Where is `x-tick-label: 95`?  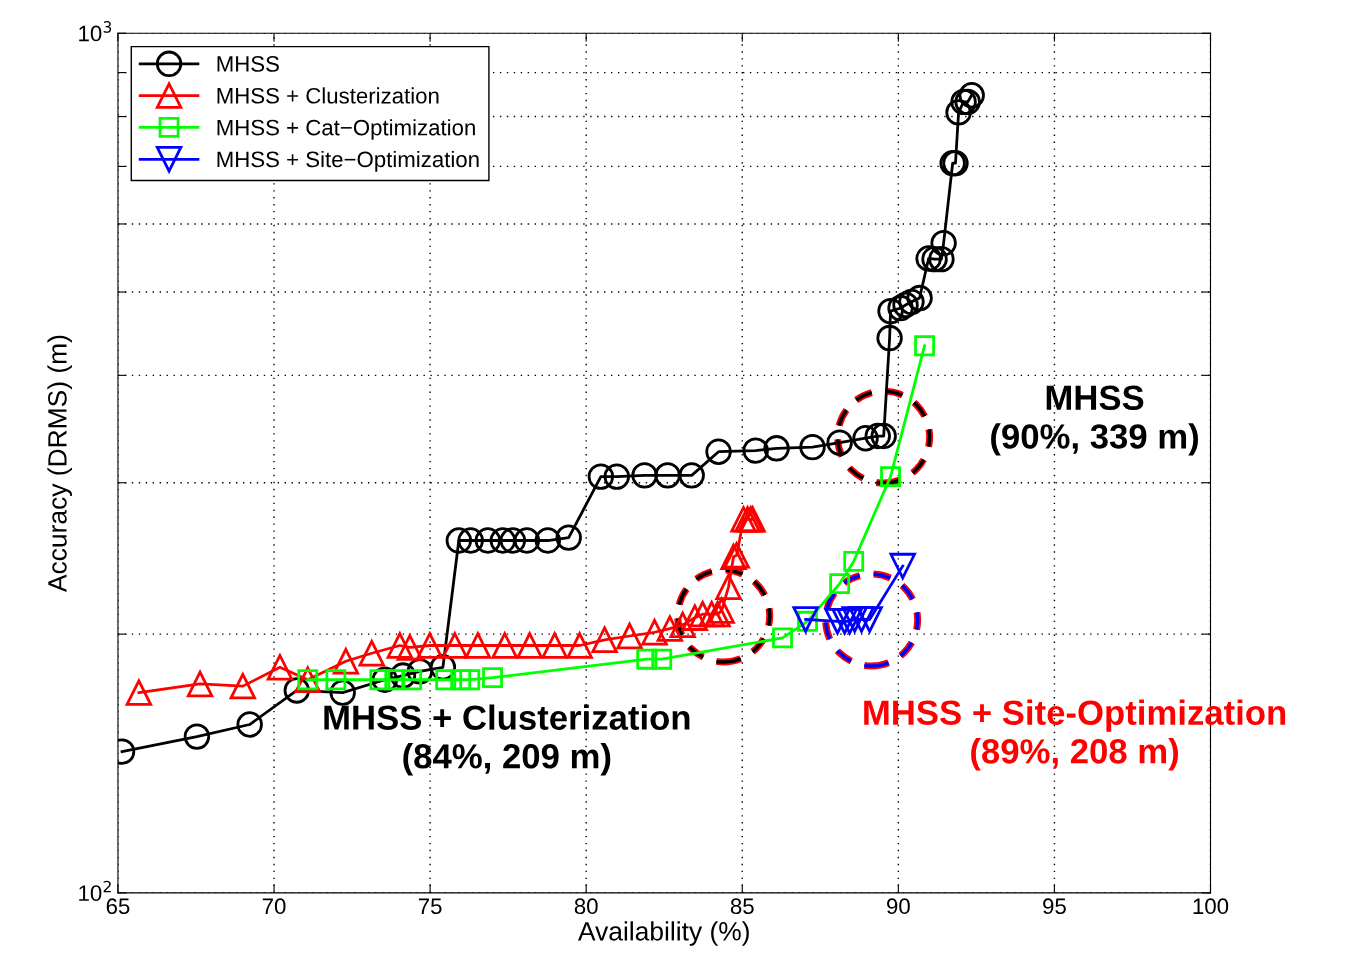 x-tick-label: 95 is located at coordinates (1054, 906).